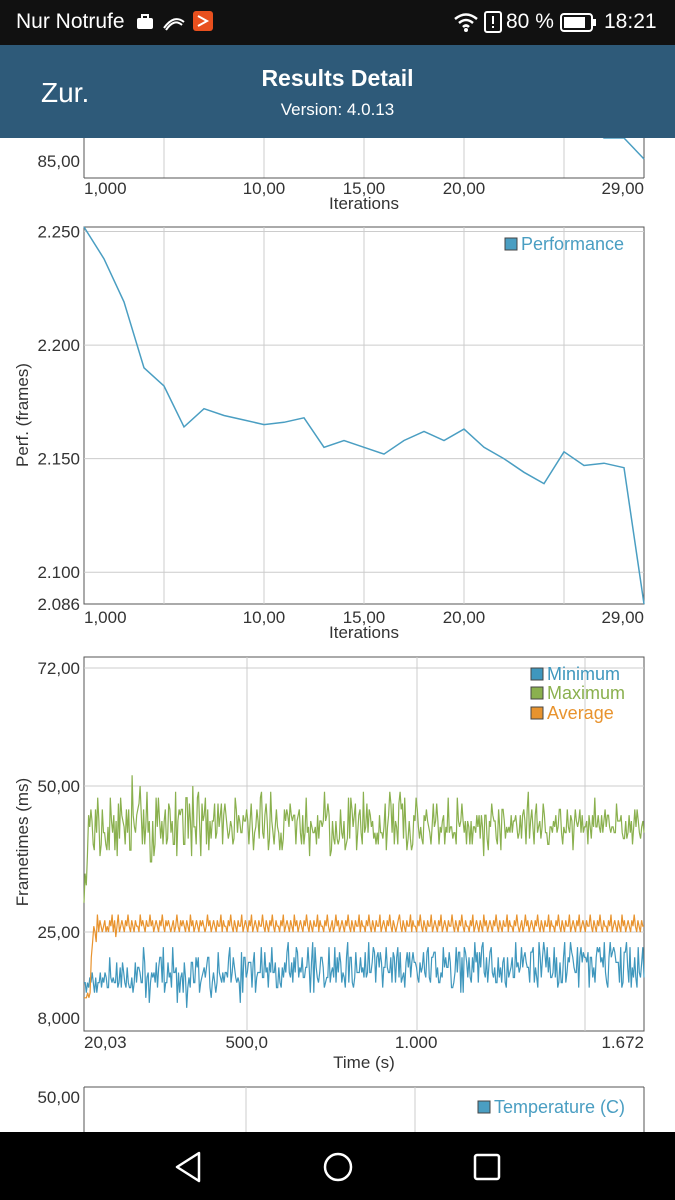  Describe the element at coordinates (622, 617) in the screenshot. I see `chart2-x-tick-label: 29,00` at that location.